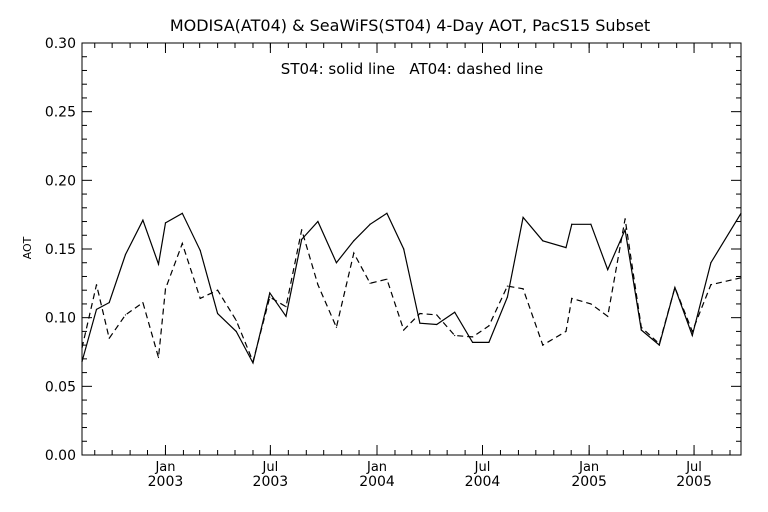  I want to click on y-tick-label: 0.15, so click(60, 250).